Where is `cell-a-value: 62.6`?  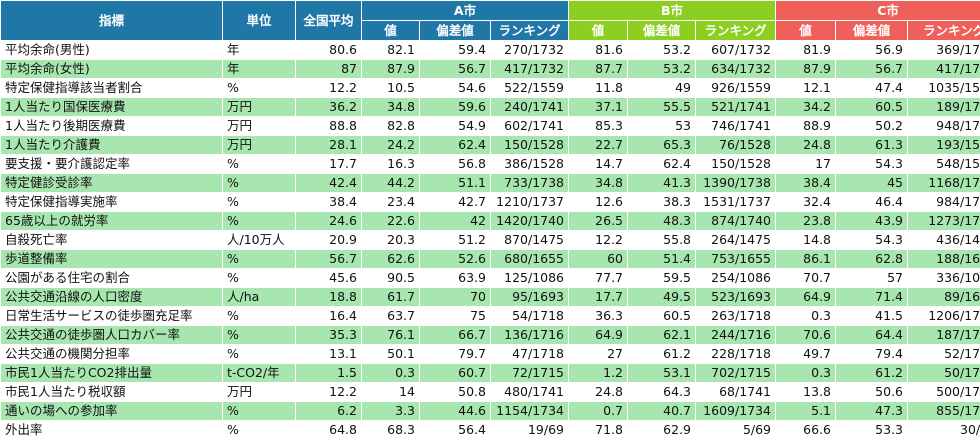
cell-a-value: 62.6 is located at coordinates (390, 259).